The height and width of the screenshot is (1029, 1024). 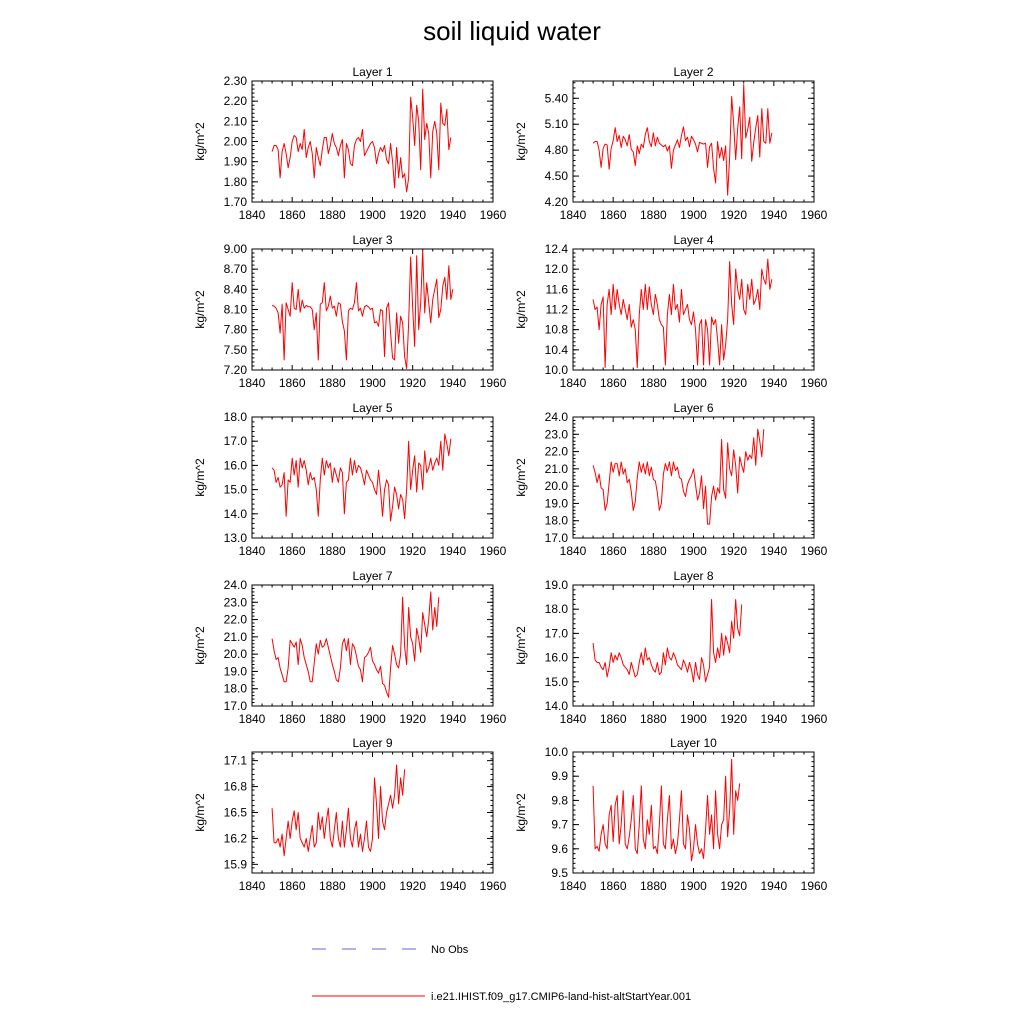 What do you see at coordinates (493, 719) in the screenshot?
I see `panel-7-xtick-label: 1960` at bounding box center [493, 719].